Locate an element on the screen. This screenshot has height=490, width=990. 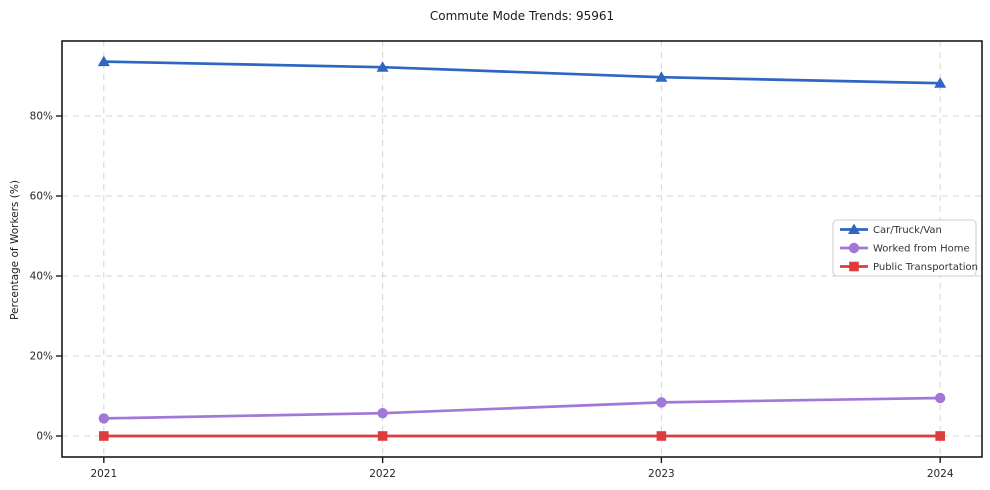
x-tick-label: 2024 is located at coordinates (940, 474).